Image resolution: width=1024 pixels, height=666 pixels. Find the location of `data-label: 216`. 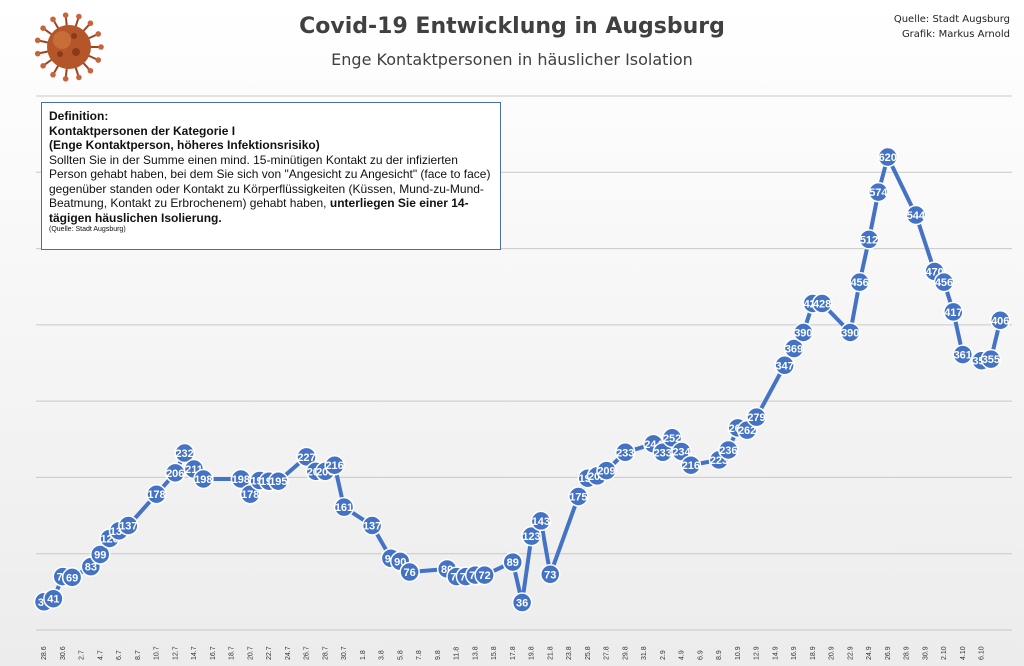

data-label: 216 is located at coordinates (334, 466).